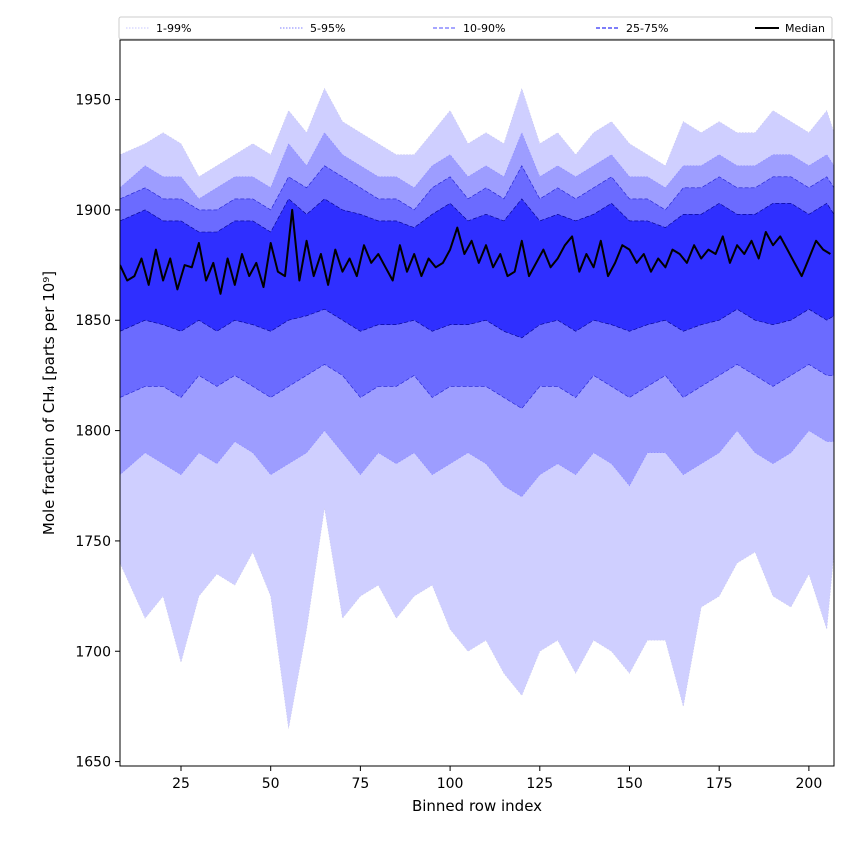 The image size is (850, 850). I want to click on y-tick-label: 1800, so click(93, 432).